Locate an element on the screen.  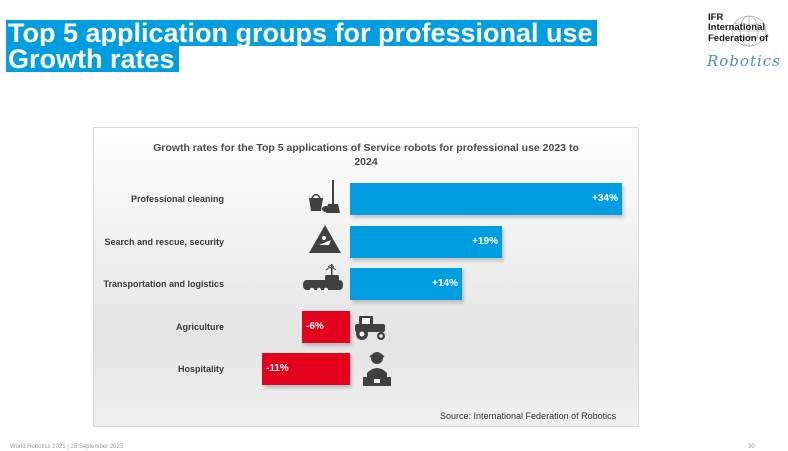
category-label: Search and rescue, security is located at coordinates (164, 241).